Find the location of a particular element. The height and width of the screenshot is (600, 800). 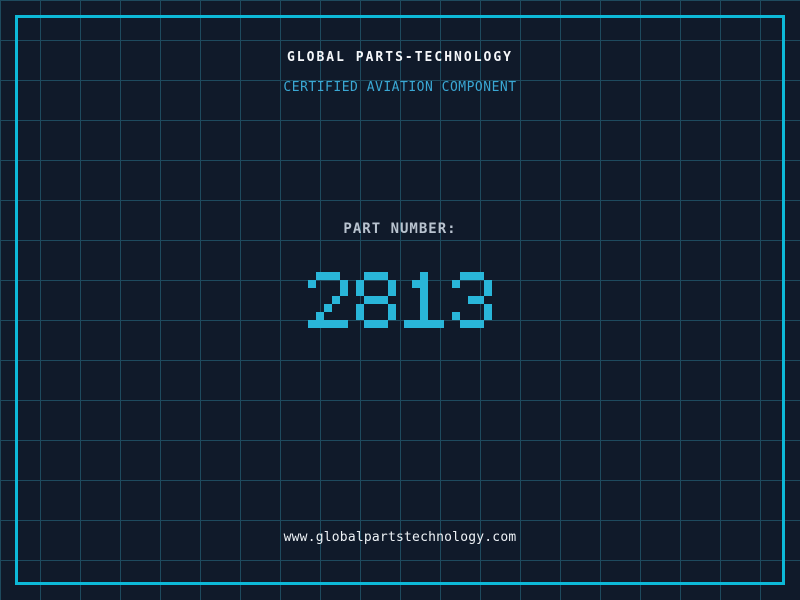

certification-subtitle: CERTIFIED AVIATION COMPONENT is located at coordinates (400, 87).